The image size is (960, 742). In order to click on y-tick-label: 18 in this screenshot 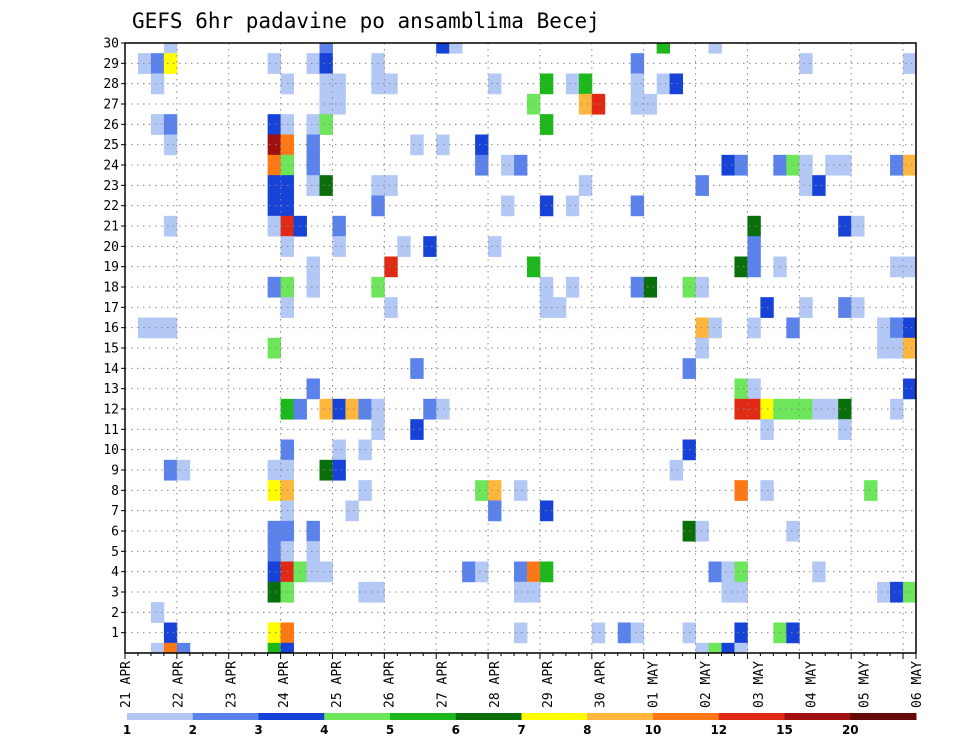, I will do `click(111, 288)`.